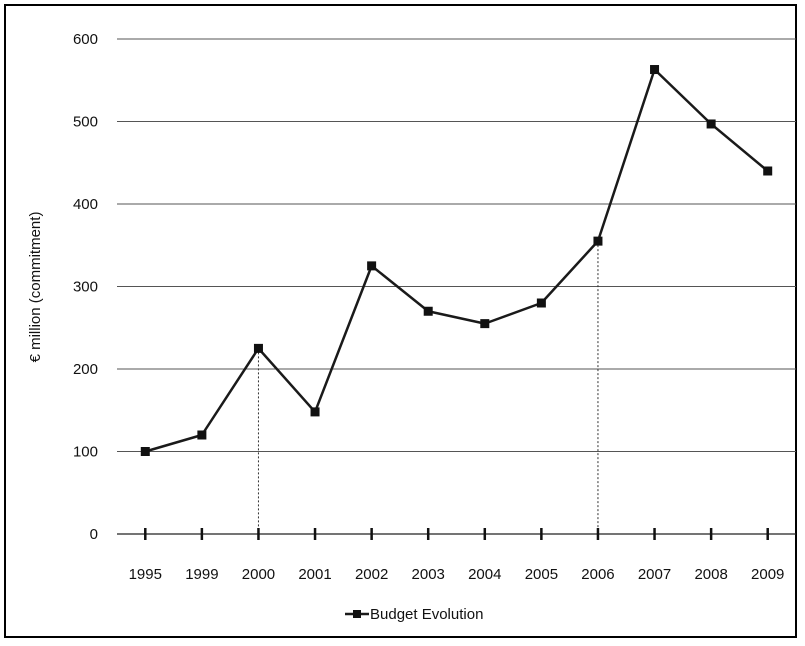  I want to click on data-point-2000, so click(258, 348).